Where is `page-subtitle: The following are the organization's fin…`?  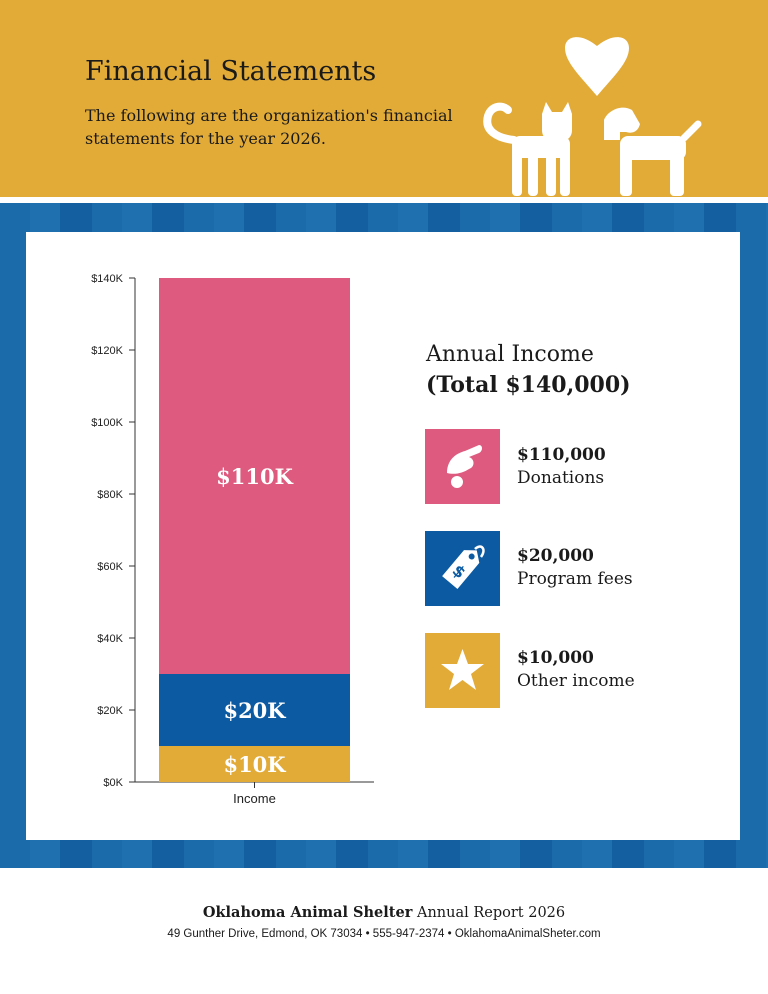 page-subtitle: The following are the organization's fin… is located at coordinates (269, 127).